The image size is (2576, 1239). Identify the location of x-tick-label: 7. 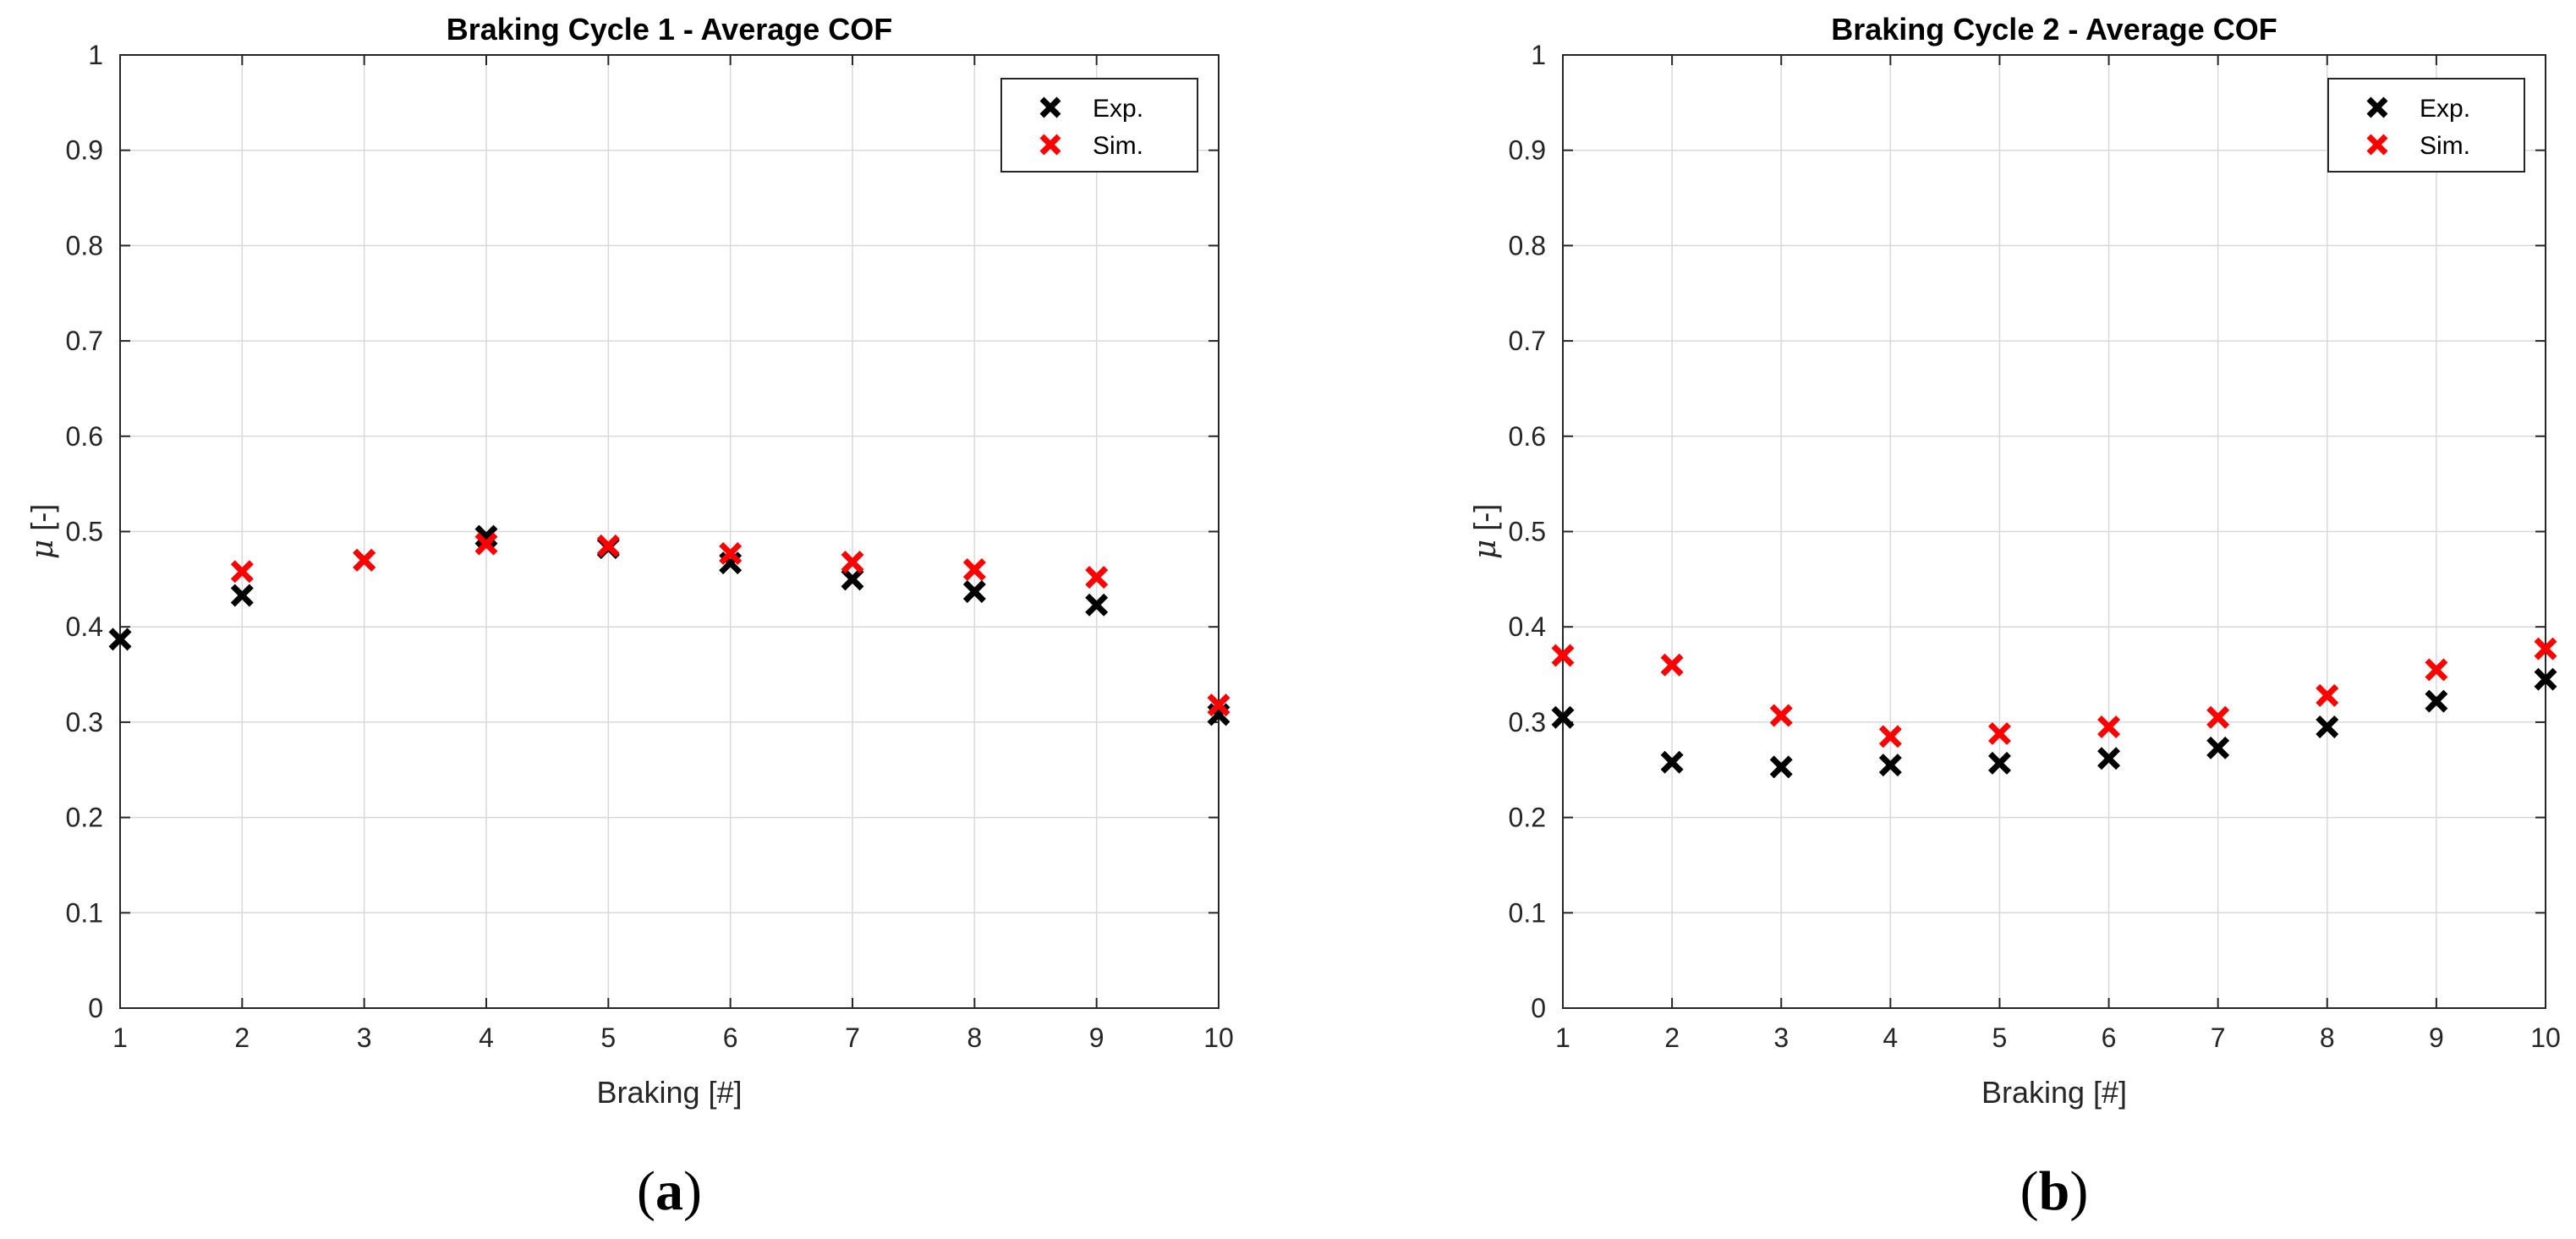
(2218, 1037).